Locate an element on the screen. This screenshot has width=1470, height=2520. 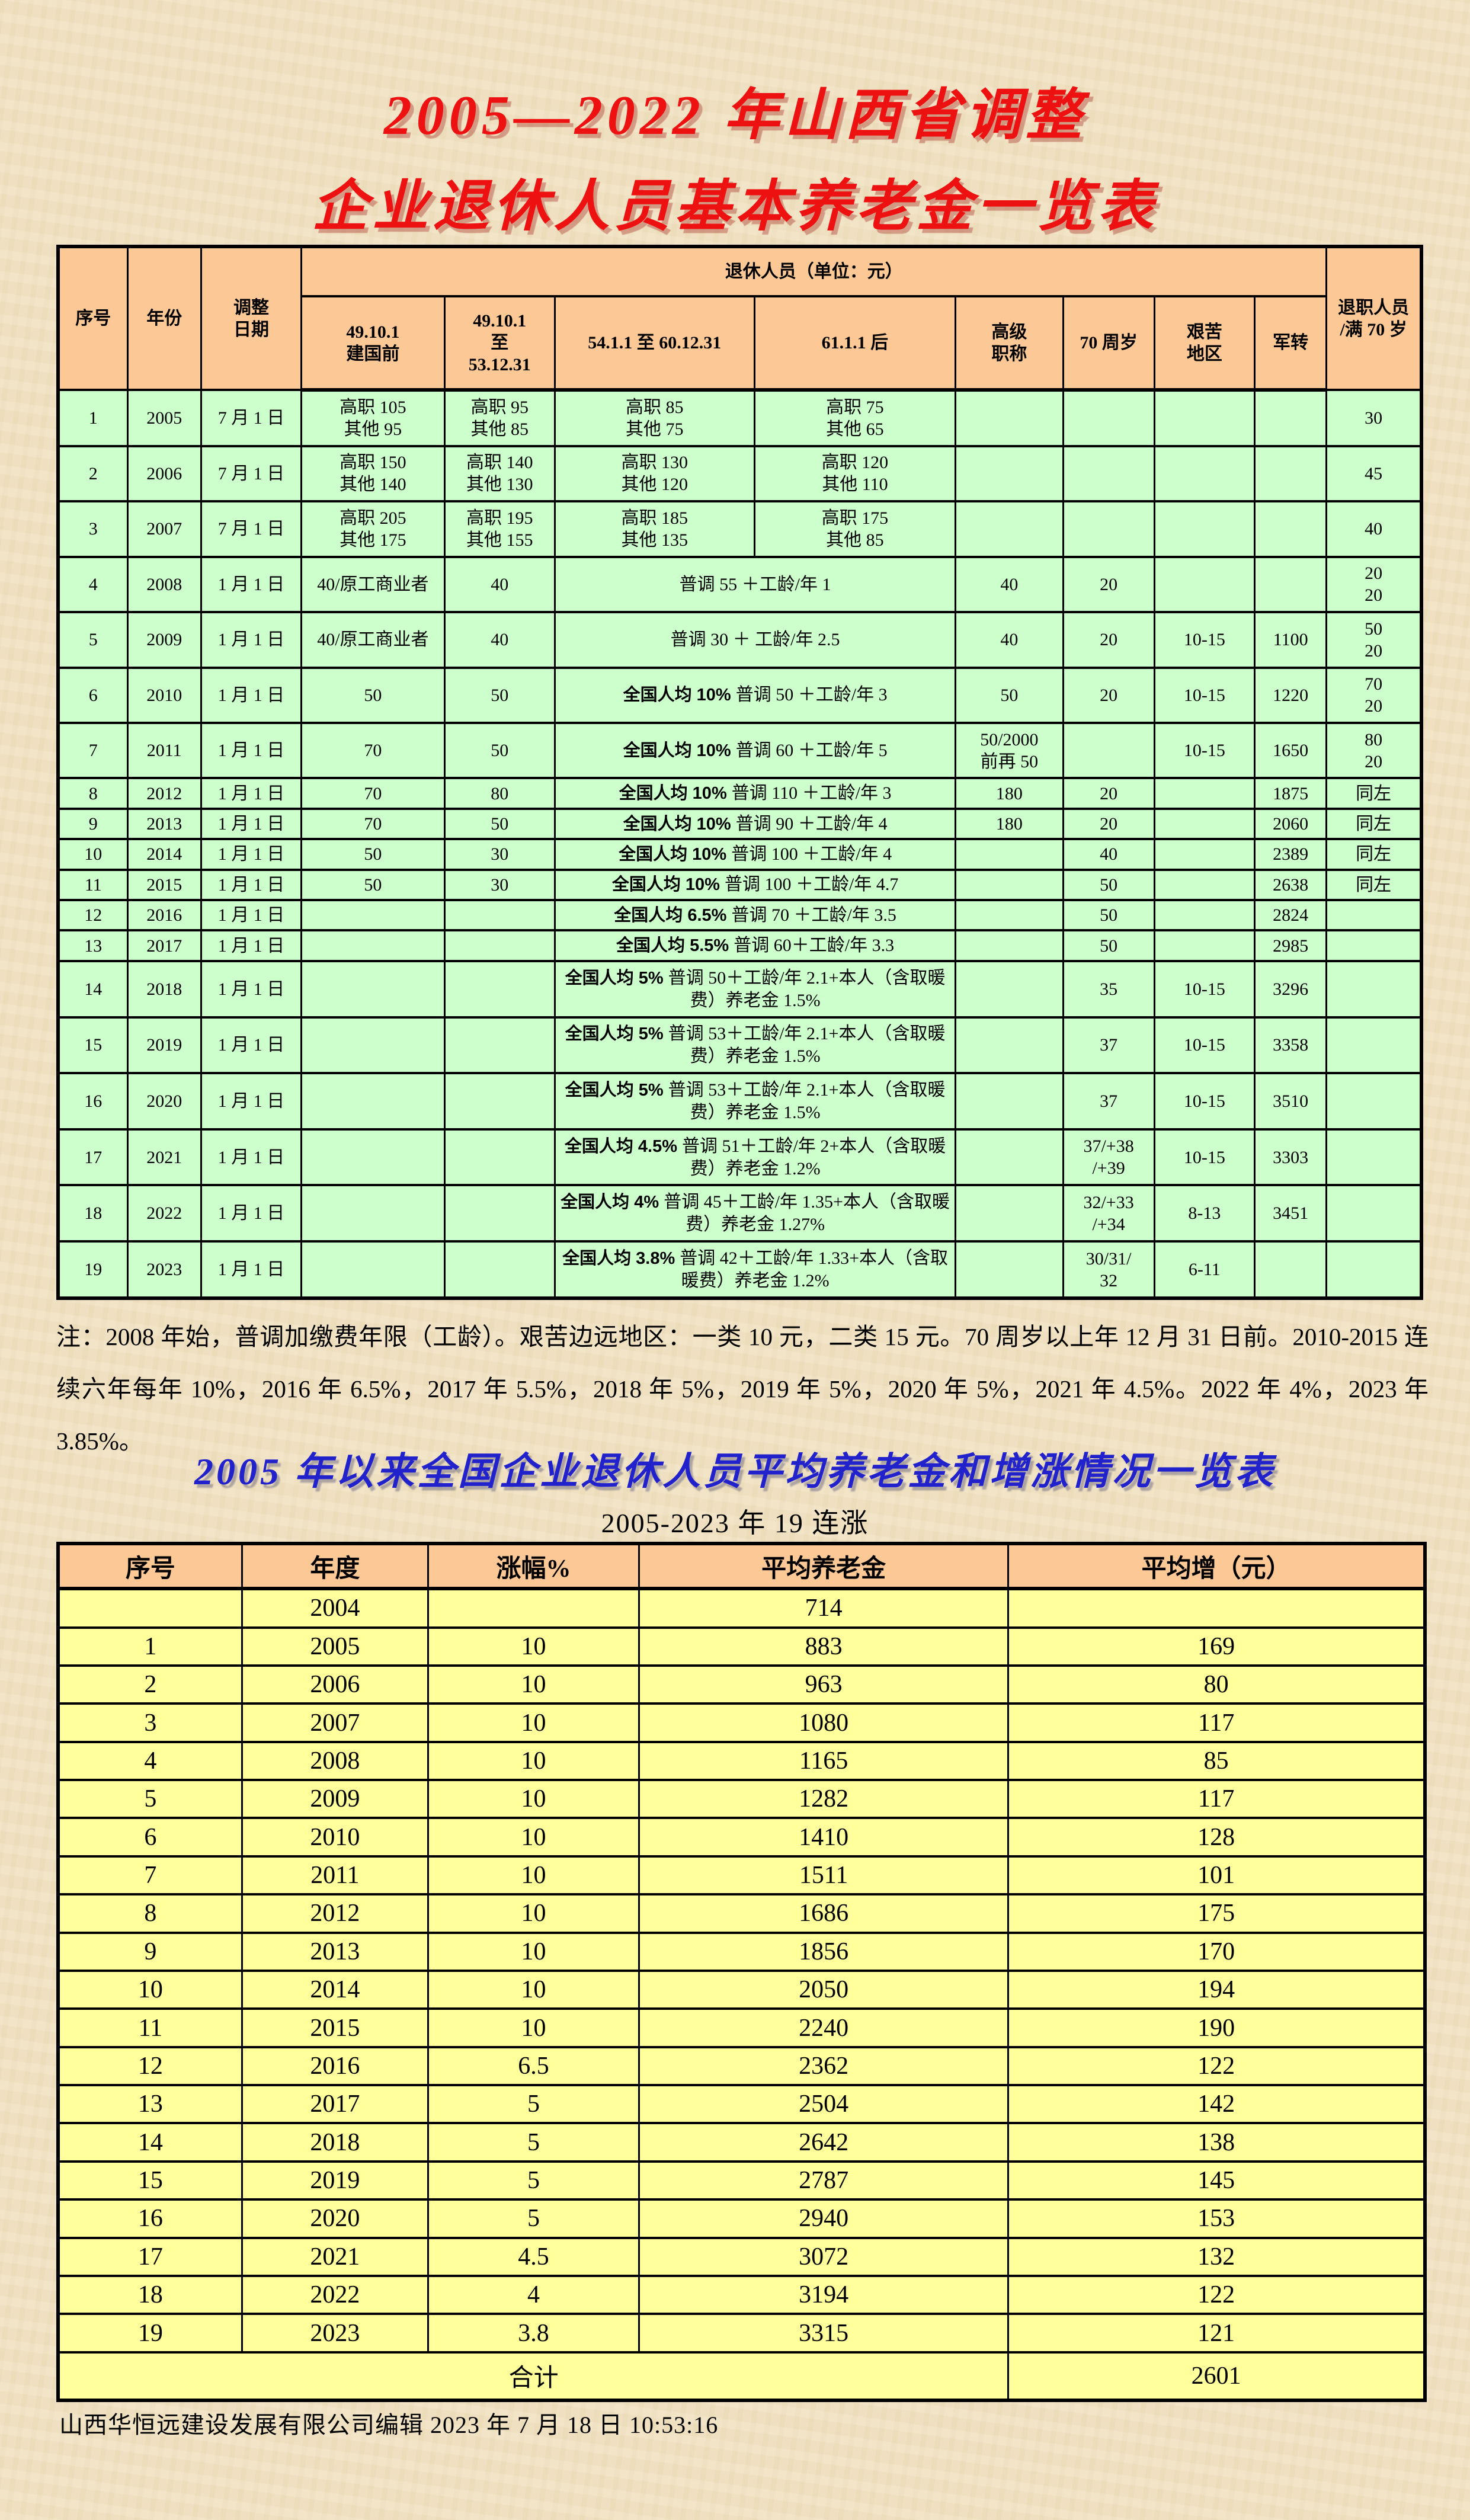
cell-military-transfer: 3296 is located at coordinates (1291, 989).